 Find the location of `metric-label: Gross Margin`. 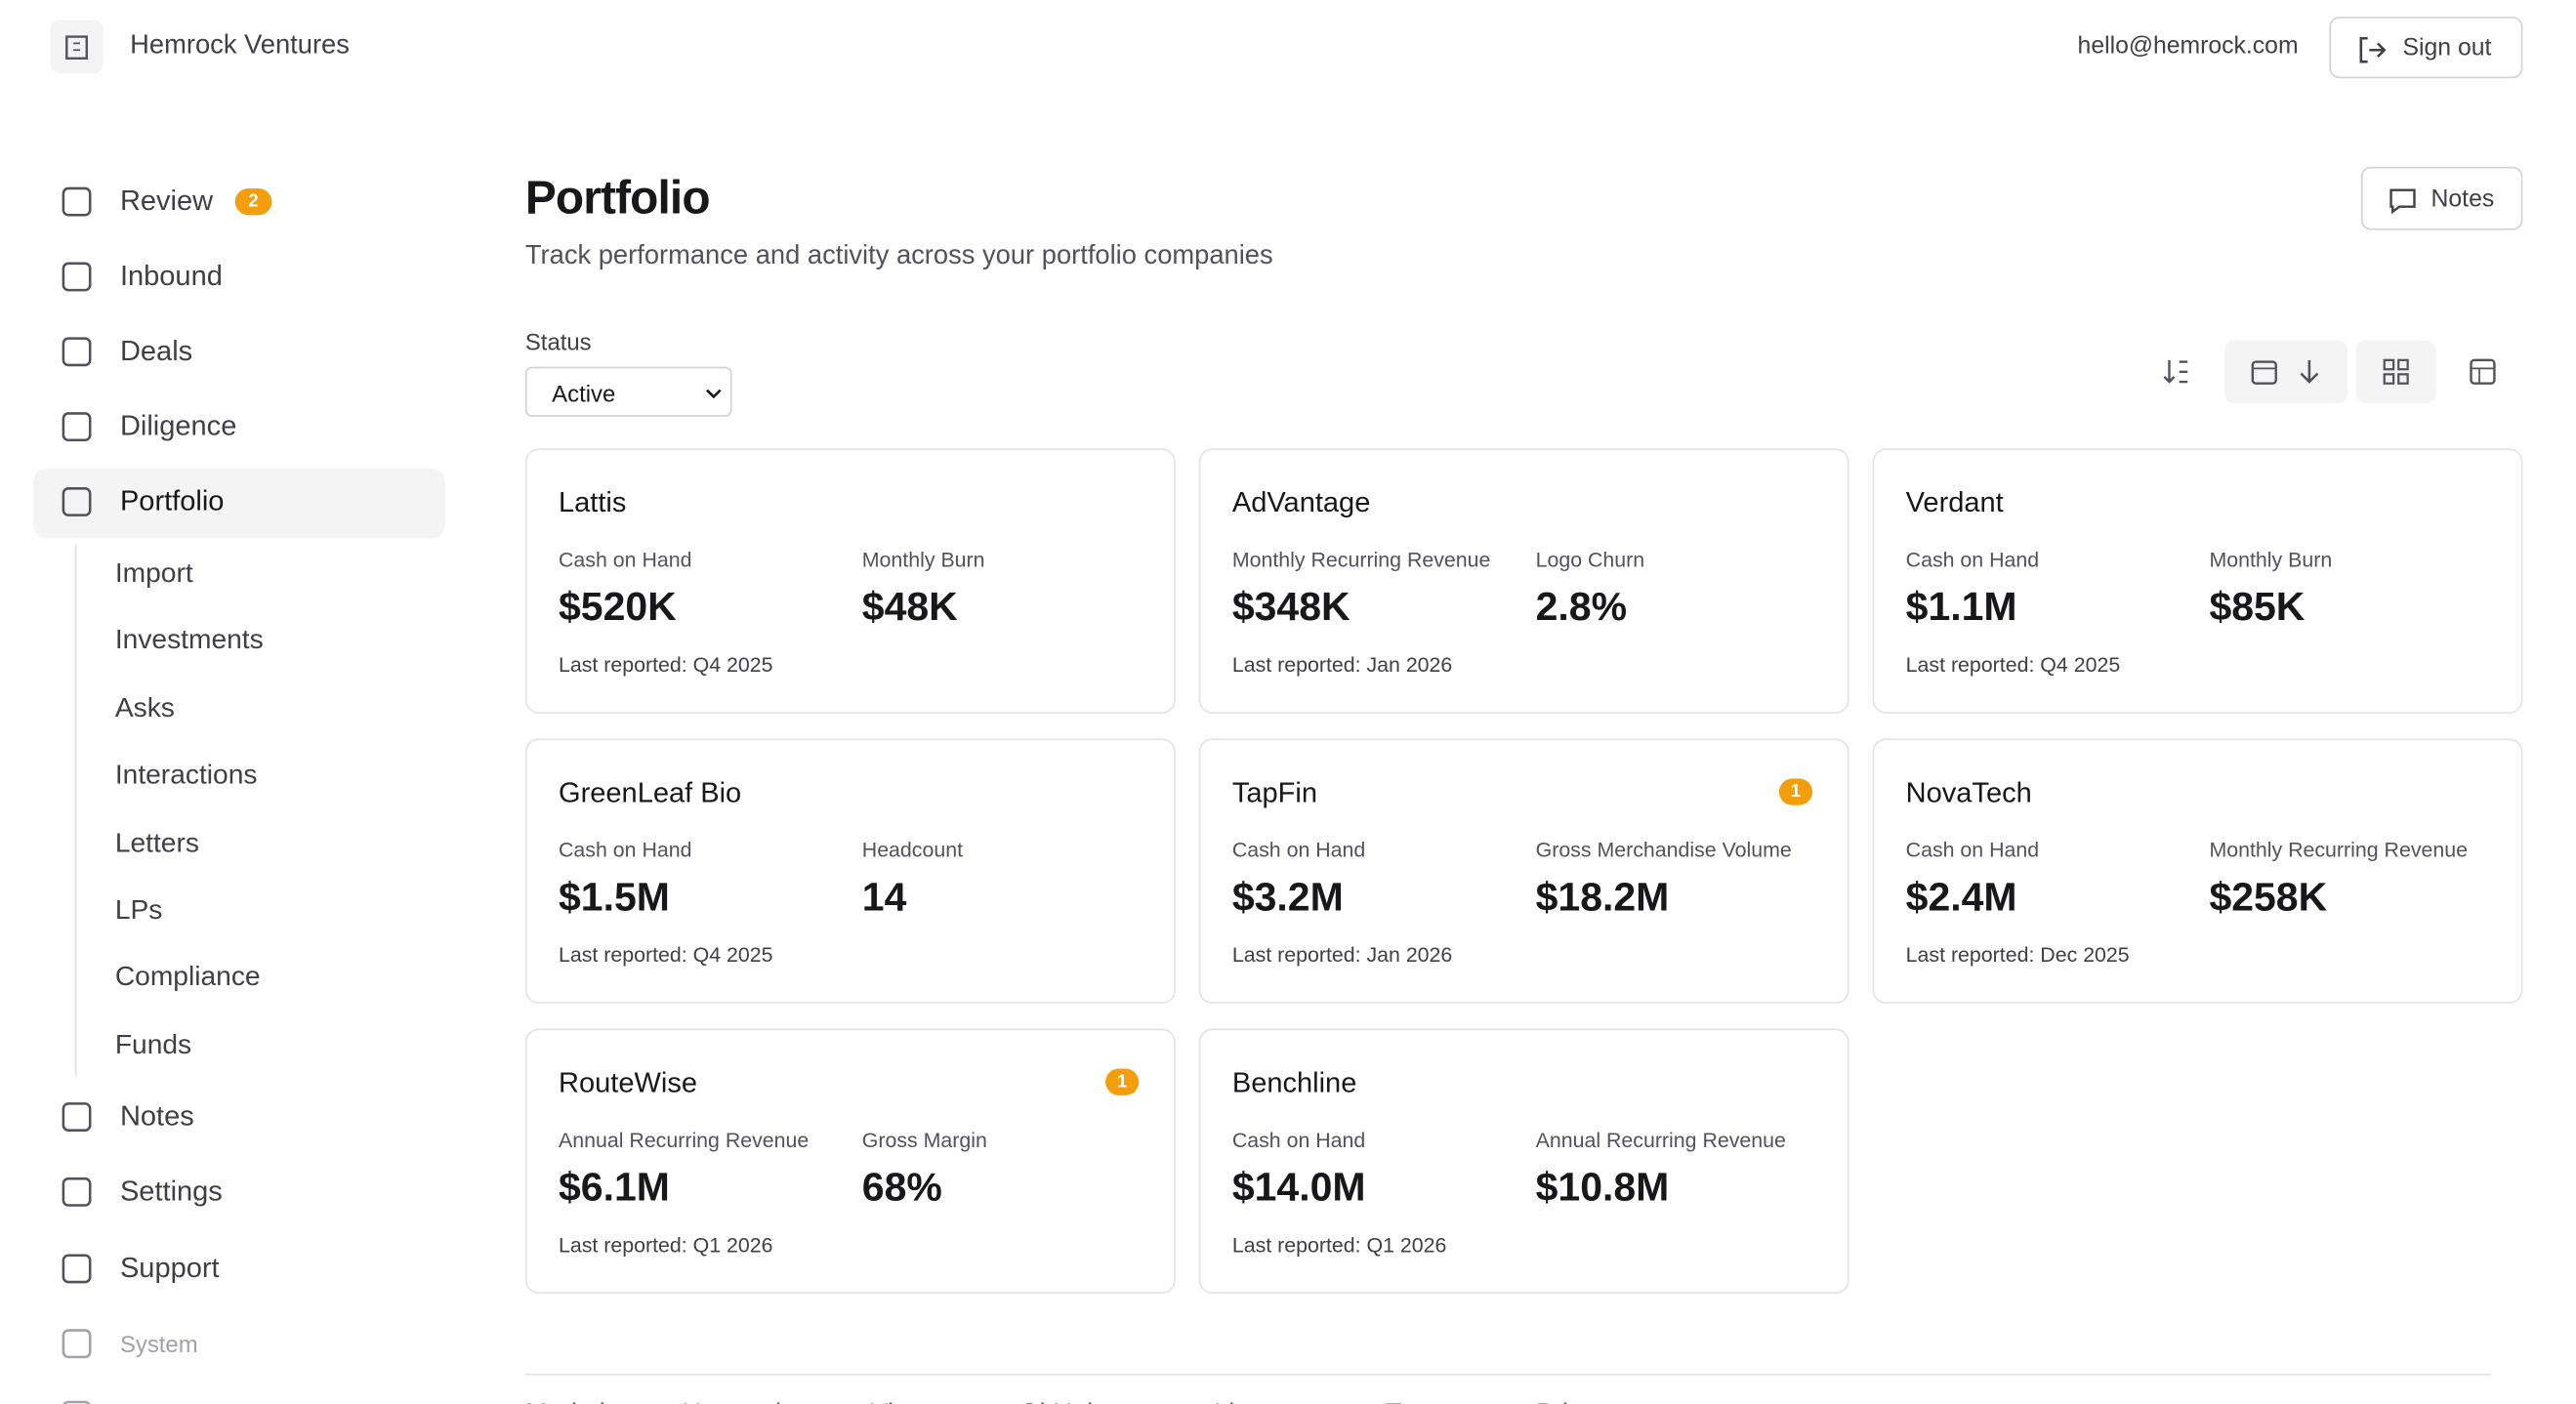

metric-label: Gross Margin is located at coordinates (924, 1140).